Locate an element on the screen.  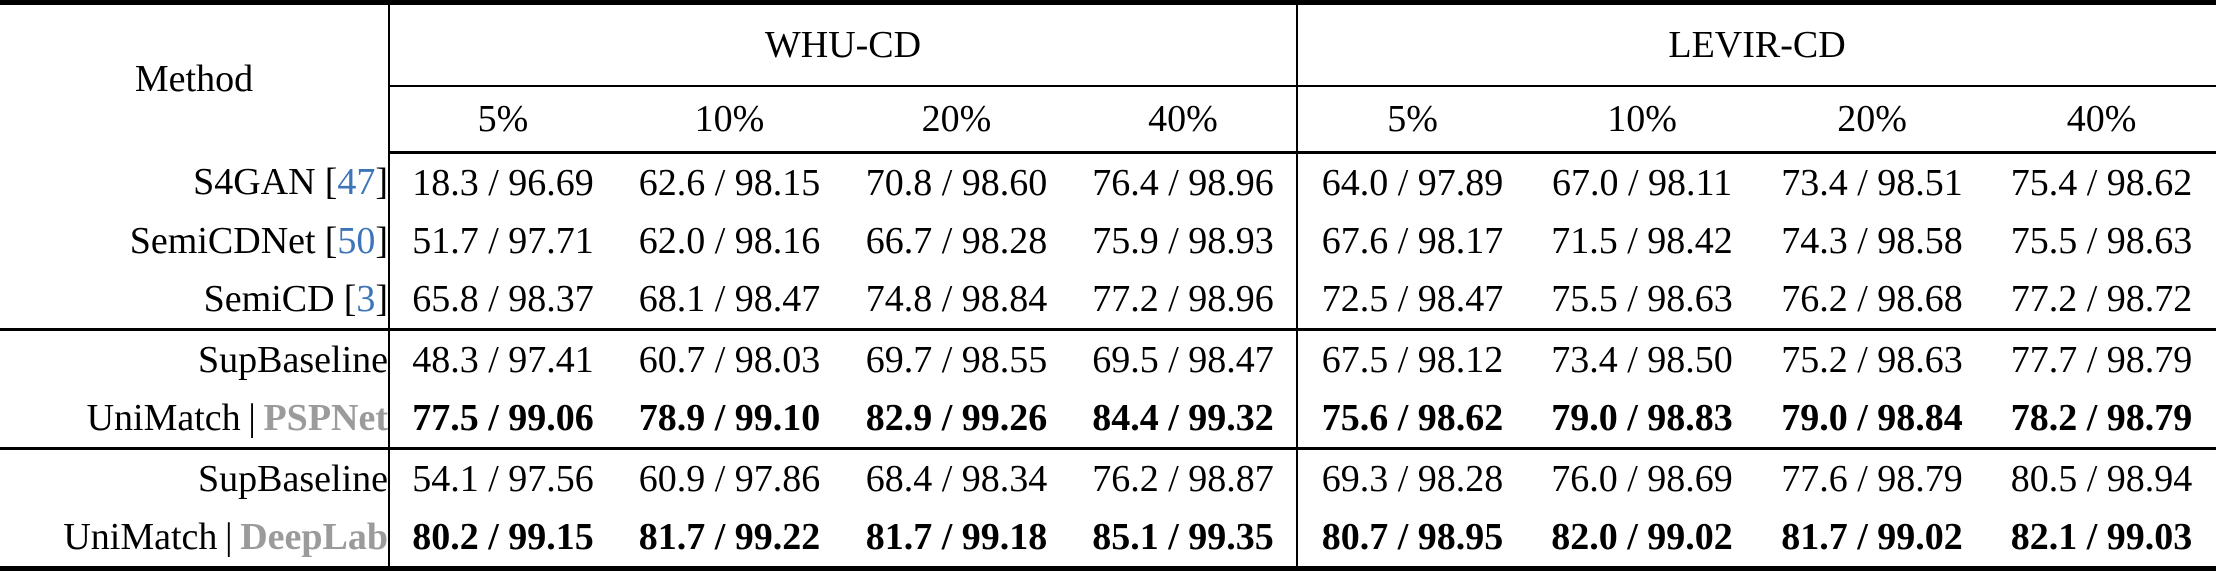
backbone-label: PSPNet is located at coordinates (325, 418).